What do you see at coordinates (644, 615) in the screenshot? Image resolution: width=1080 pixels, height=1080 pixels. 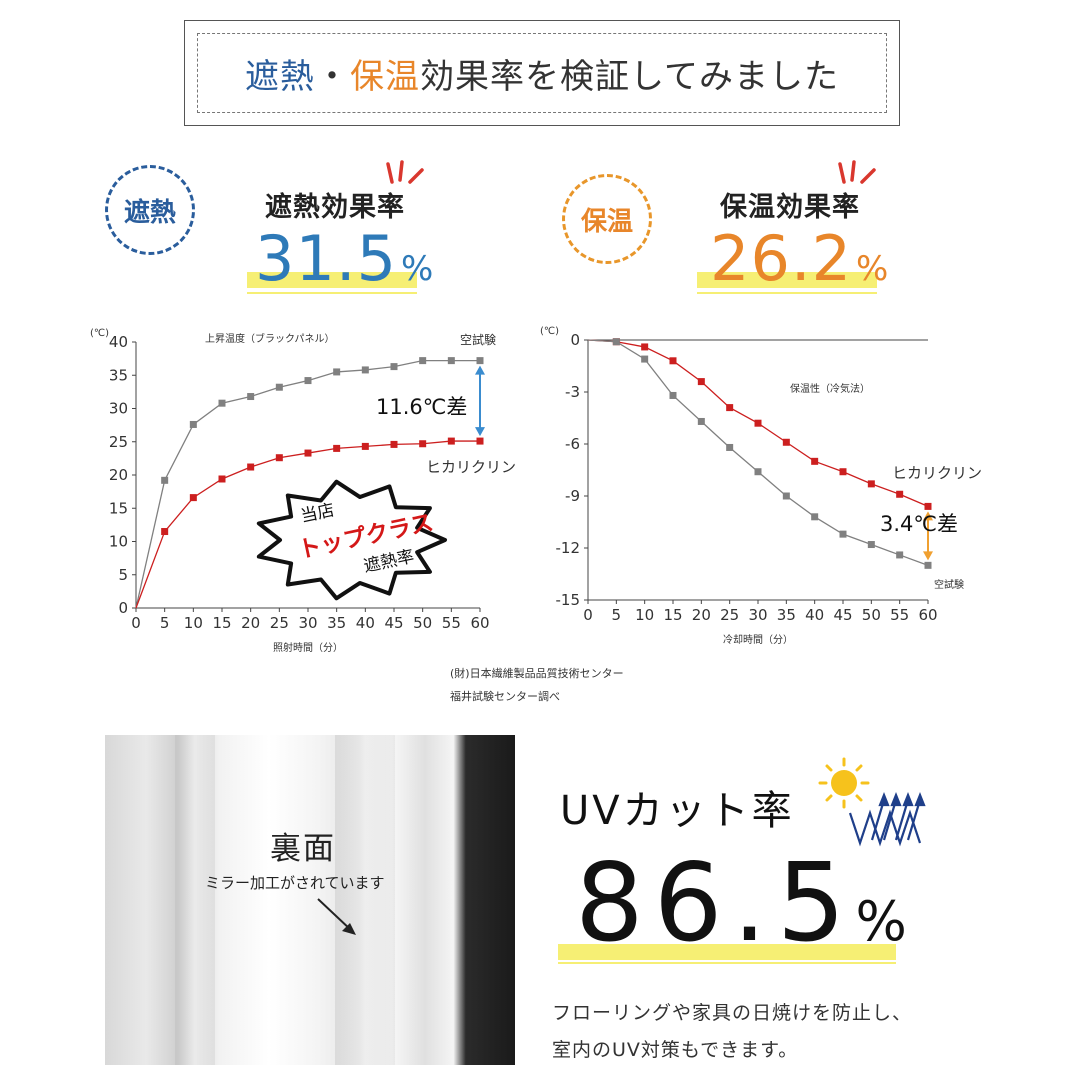 I see `x-tick-label: 10` at bounding box center [644, 615].